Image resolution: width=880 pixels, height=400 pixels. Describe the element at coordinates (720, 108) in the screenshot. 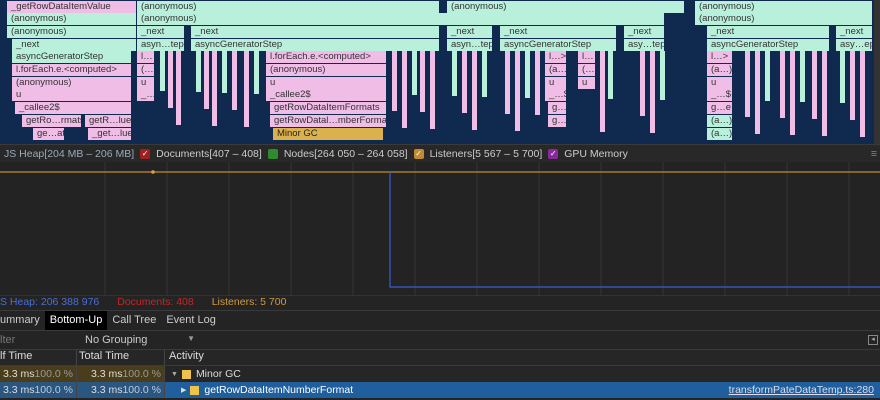

I see `flame-block: g…e` at that location.